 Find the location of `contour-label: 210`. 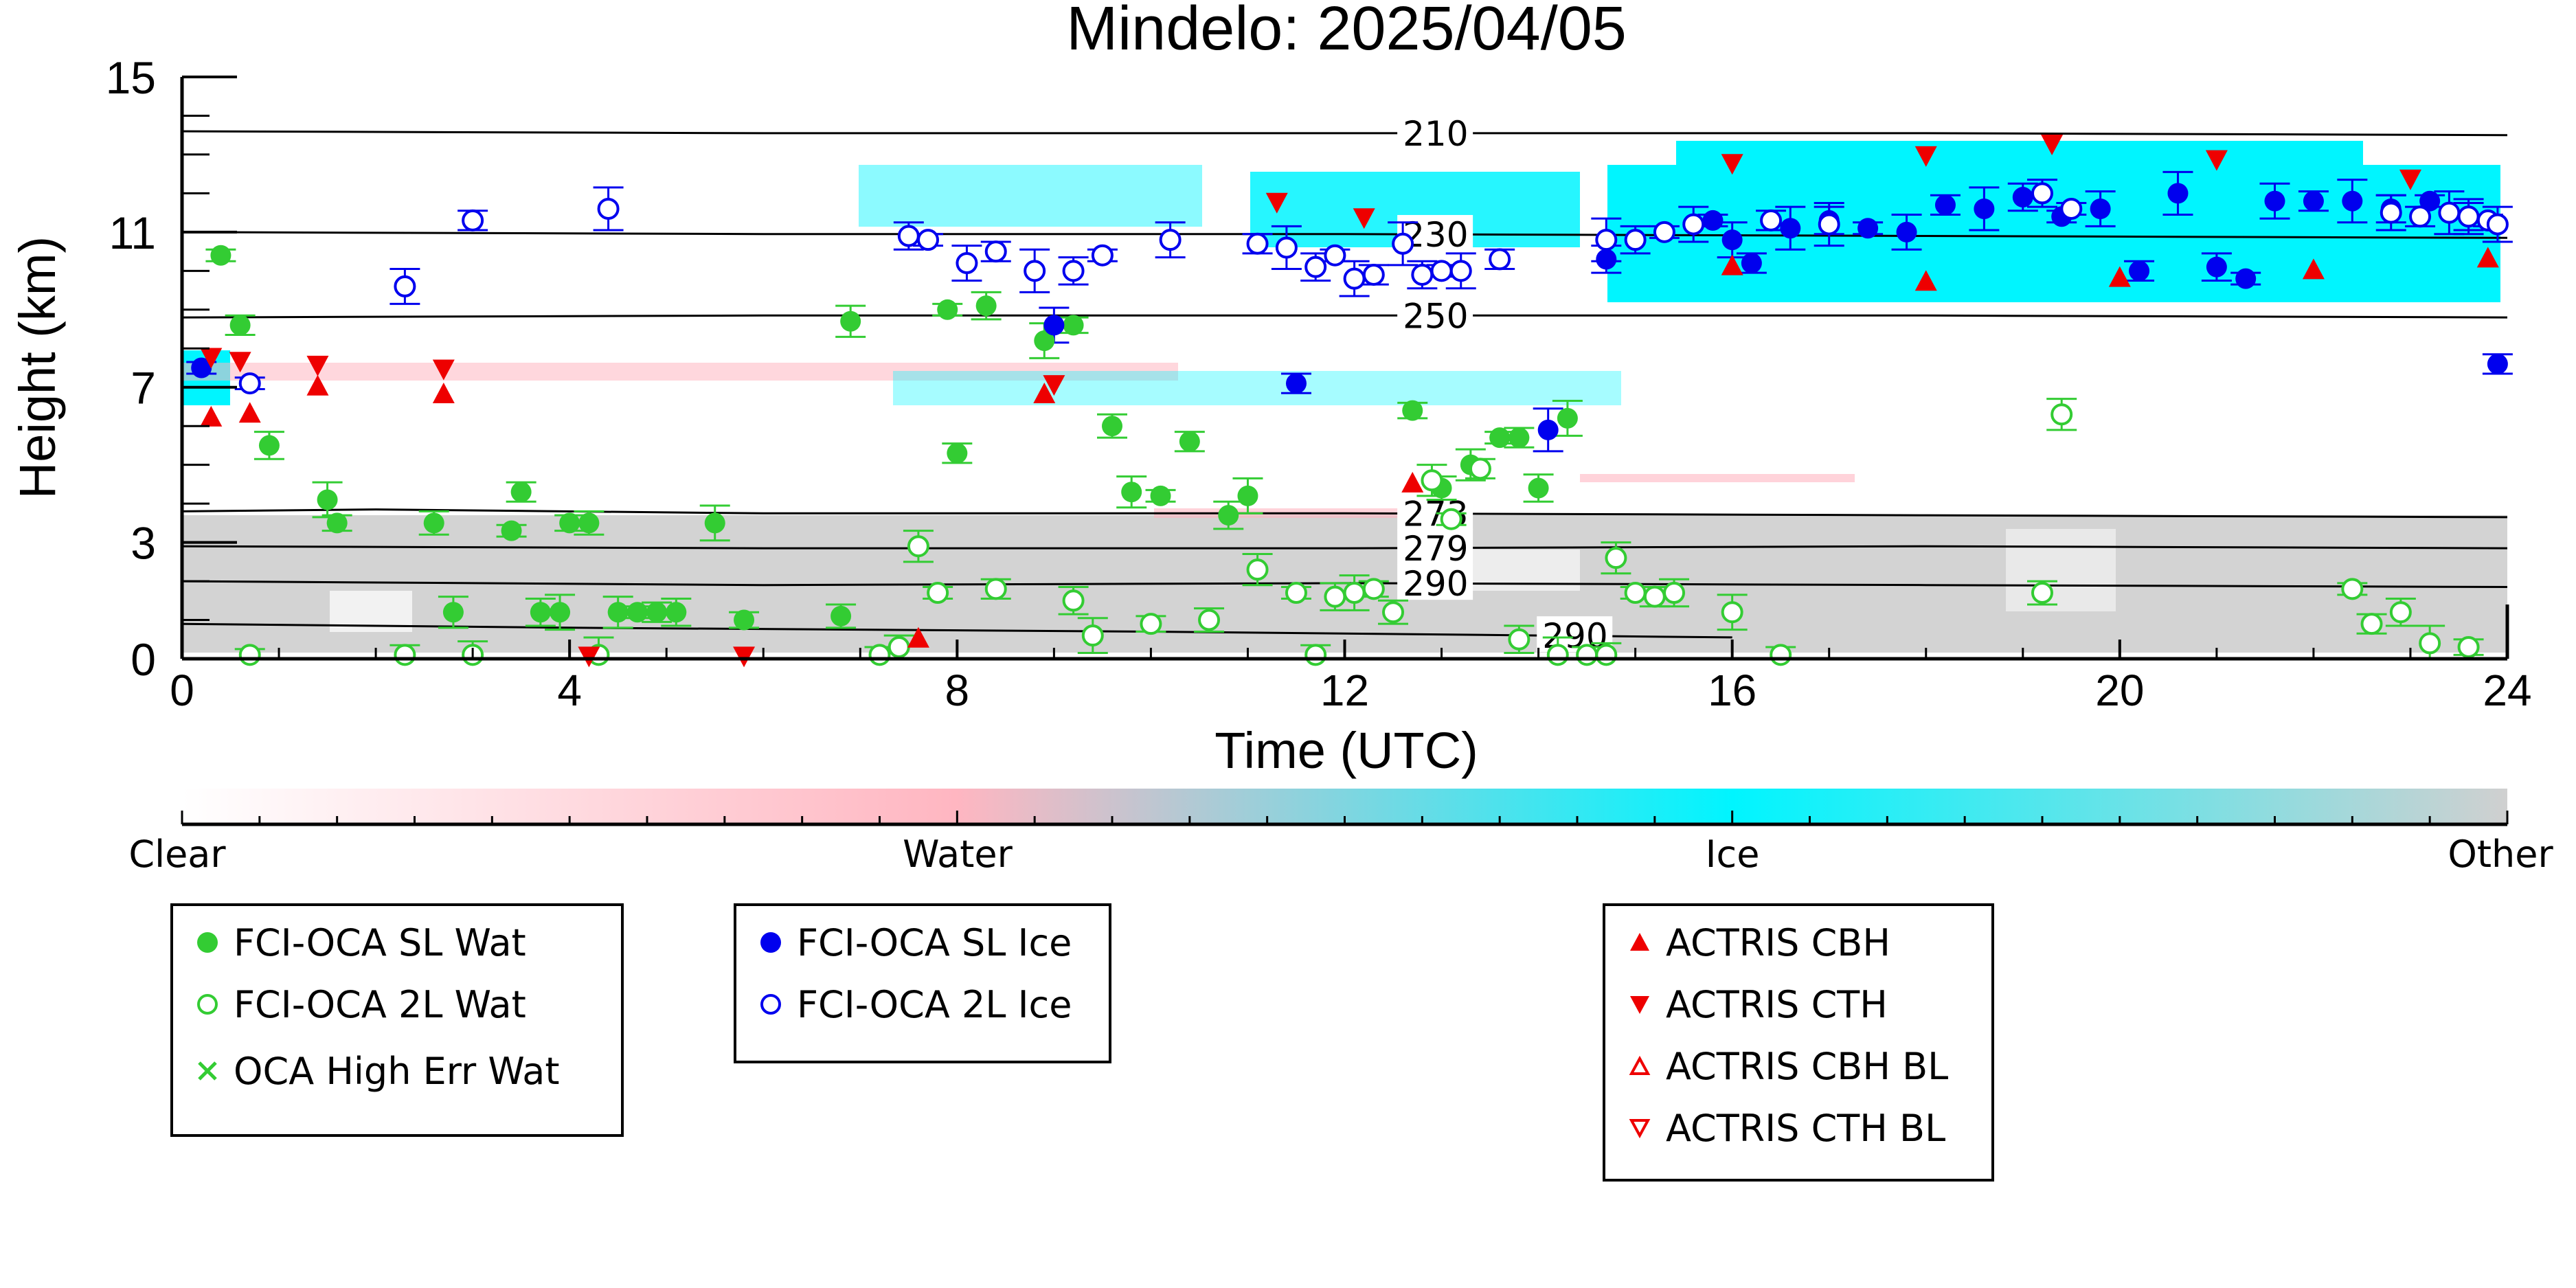

contour-label: 210 is located at coordinates (1435, 134).